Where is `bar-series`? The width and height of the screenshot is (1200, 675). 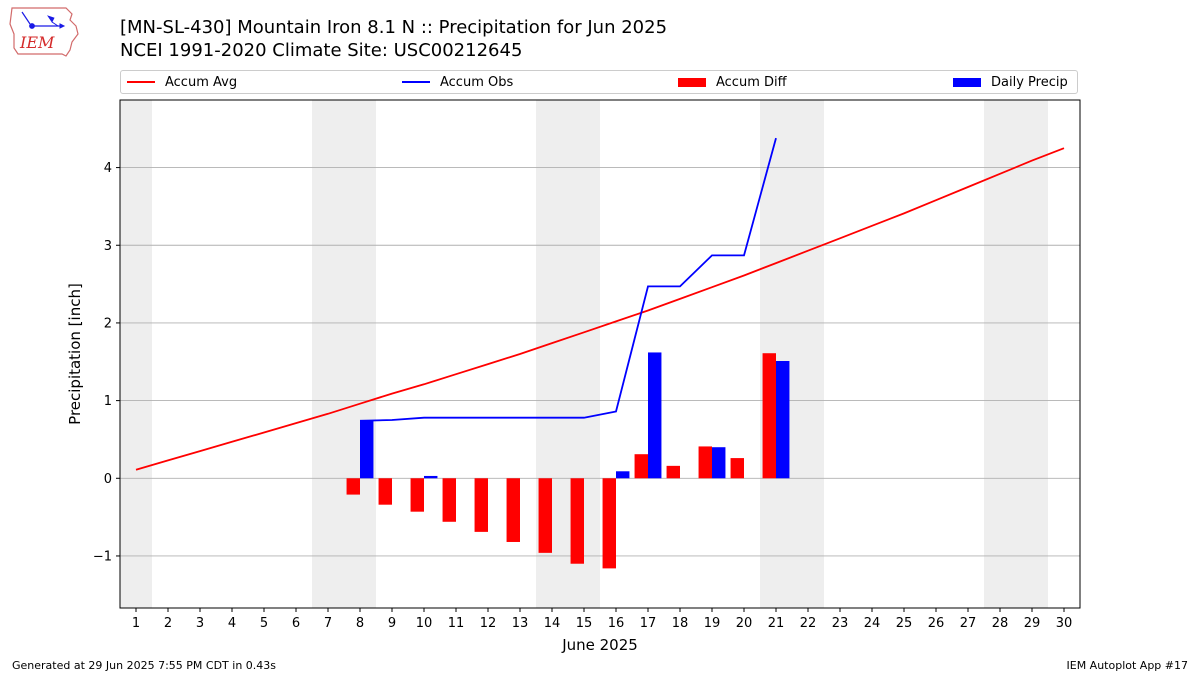 bar-series is located at coordinates (568, 460).